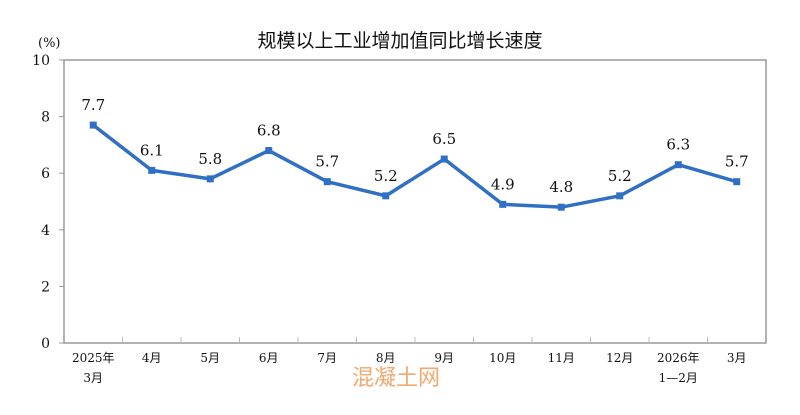 The height and width of the screenshot is (415, 800). What do you see at coordinates (152, 358) in the screenshot?
I see `x-tick-label: 4月` at bounding box center [152, 358].